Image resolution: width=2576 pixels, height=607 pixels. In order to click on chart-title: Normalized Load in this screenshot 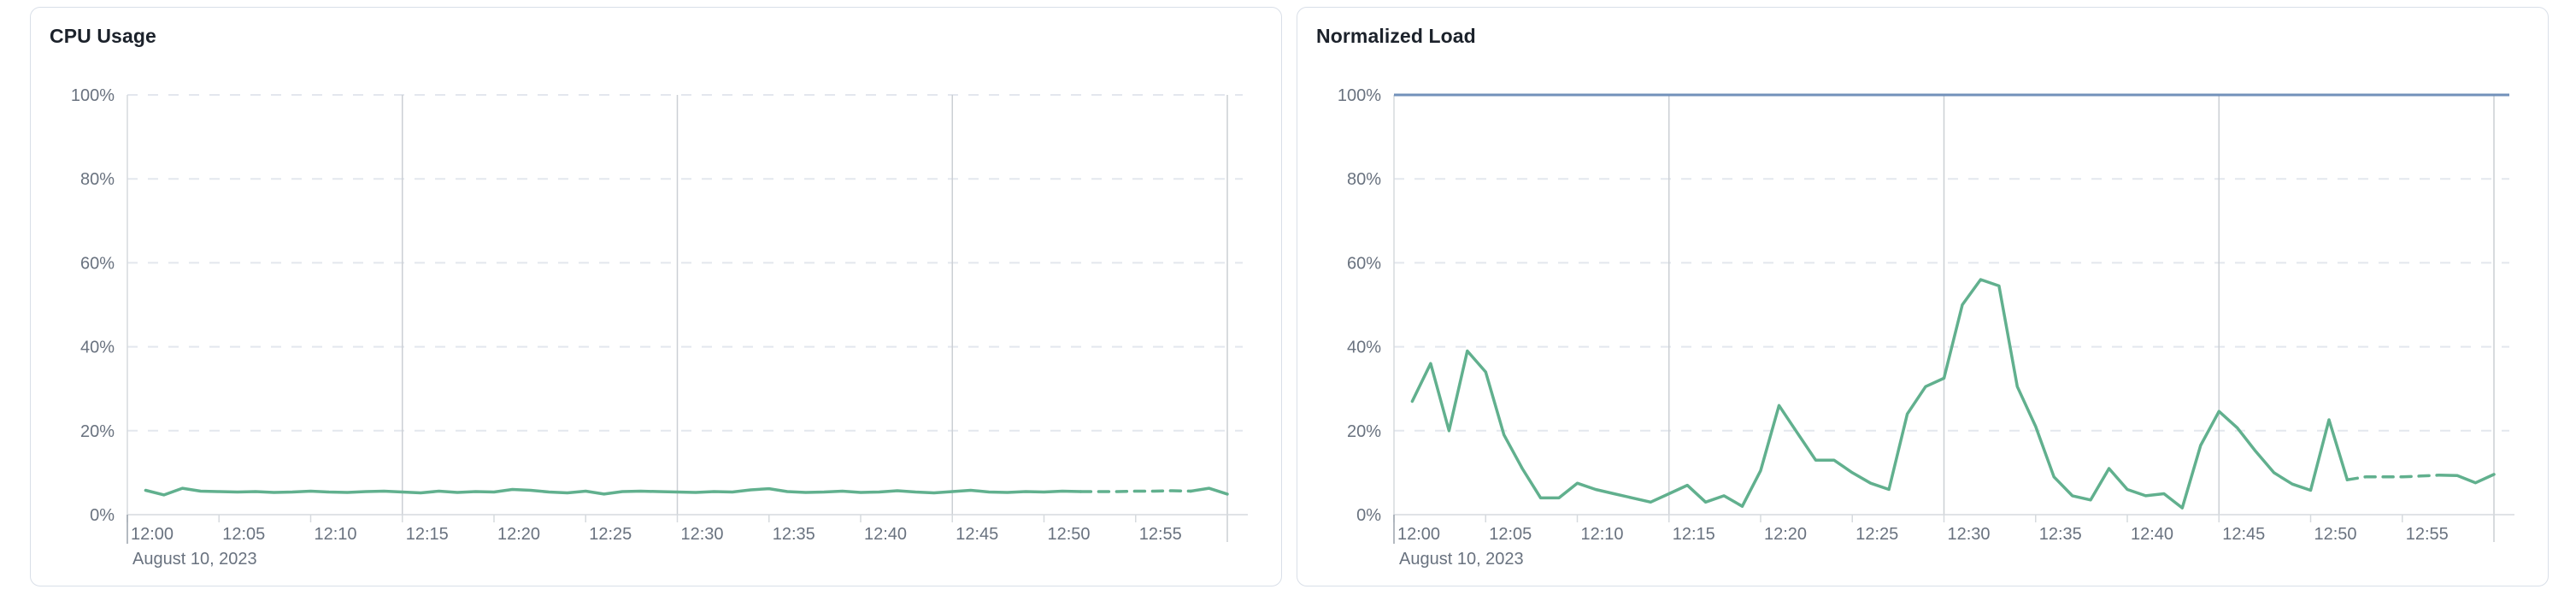, I will do `click(1396, 36)`.